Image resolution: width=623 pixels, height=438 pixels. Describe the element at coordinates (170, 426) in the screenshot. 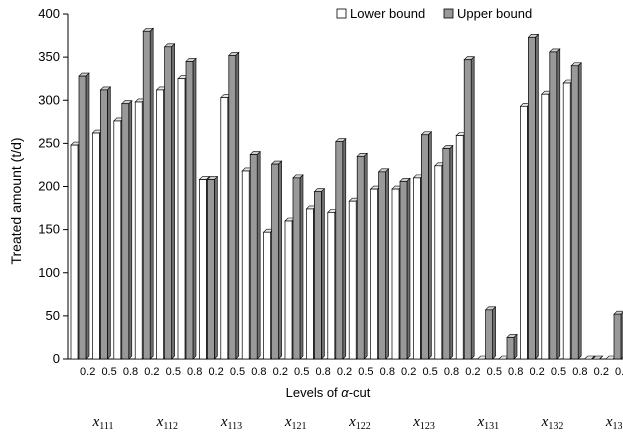

I see `group-label-subscript: 112` at that location.